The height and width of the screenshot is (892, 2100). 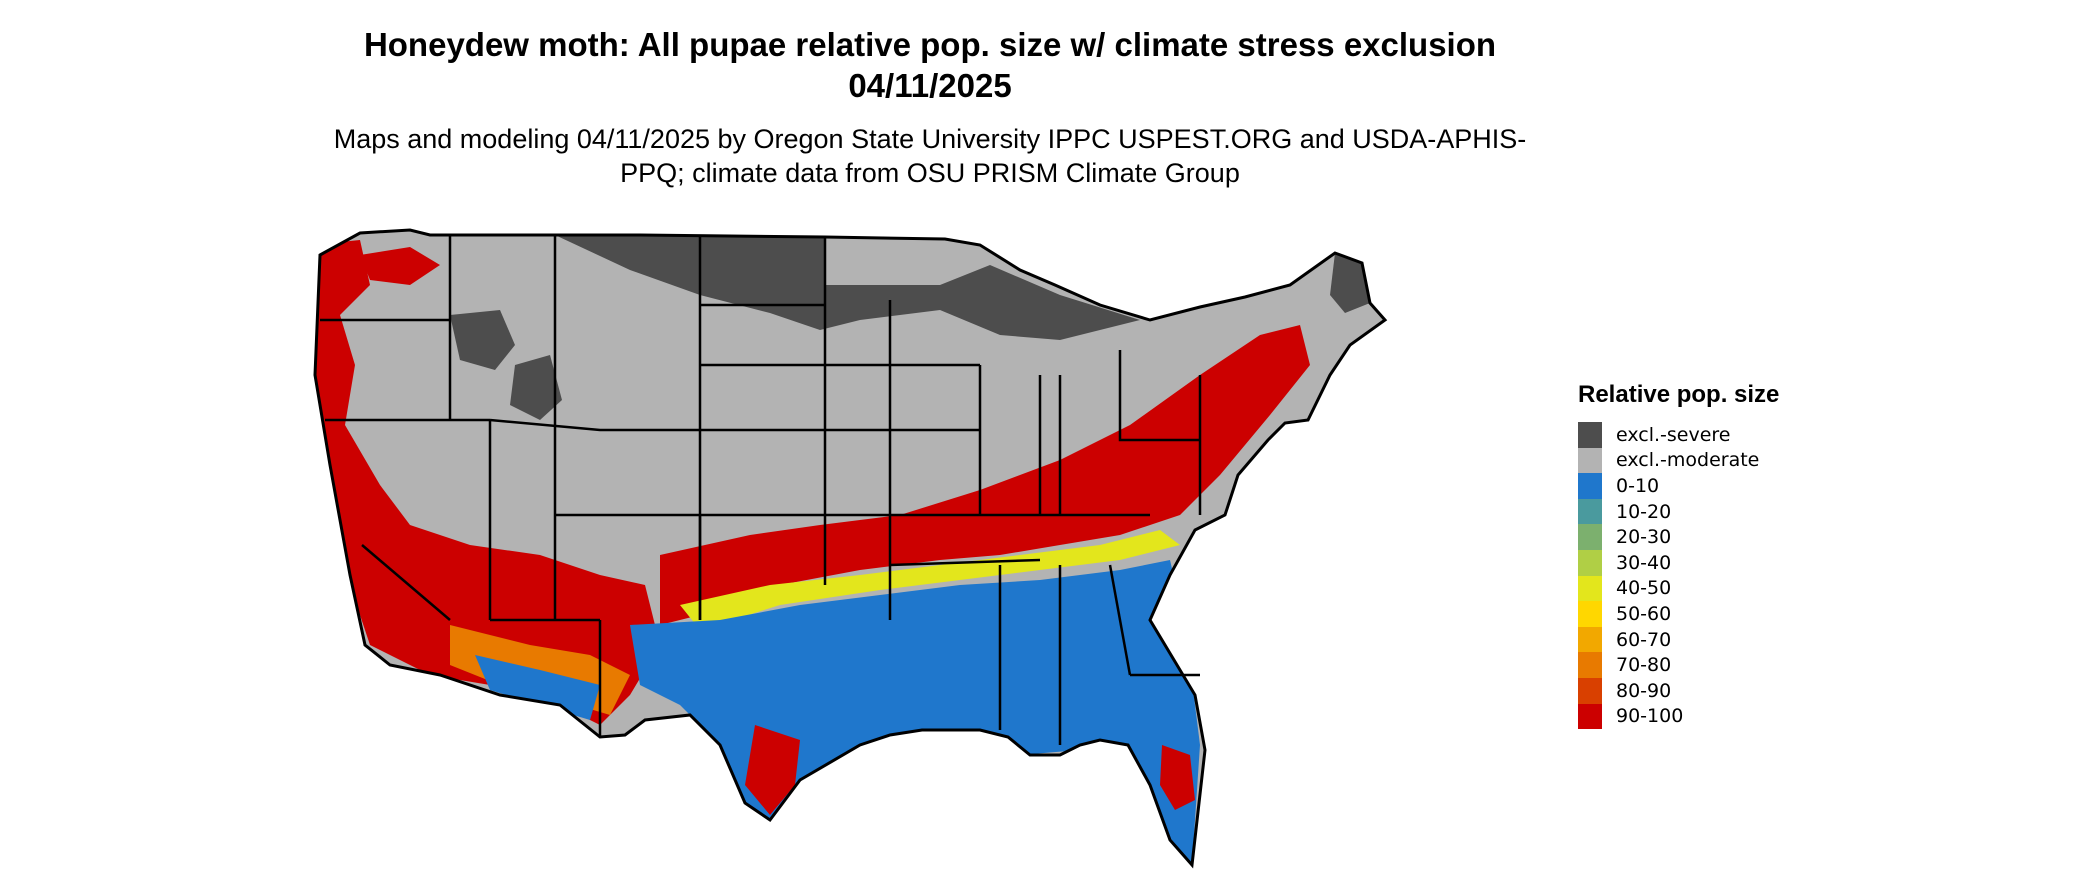 I want to click on legend-label: 20-30, so click(x=1644, y=537).